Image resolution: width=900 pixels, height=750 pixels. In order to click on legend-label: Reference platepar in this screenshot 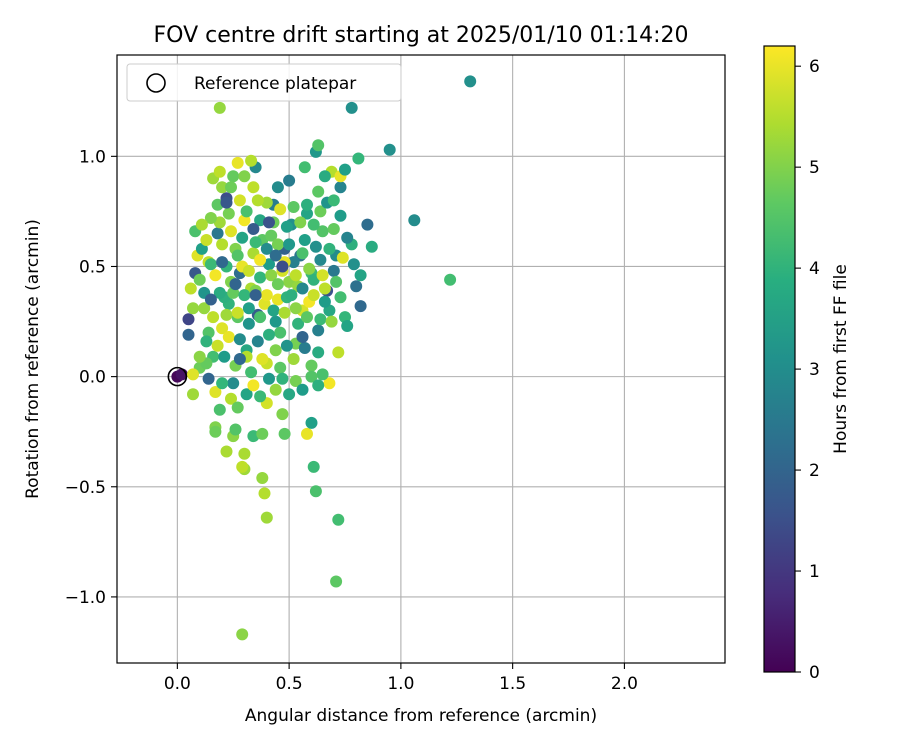, I will do `click(275, 84)`.